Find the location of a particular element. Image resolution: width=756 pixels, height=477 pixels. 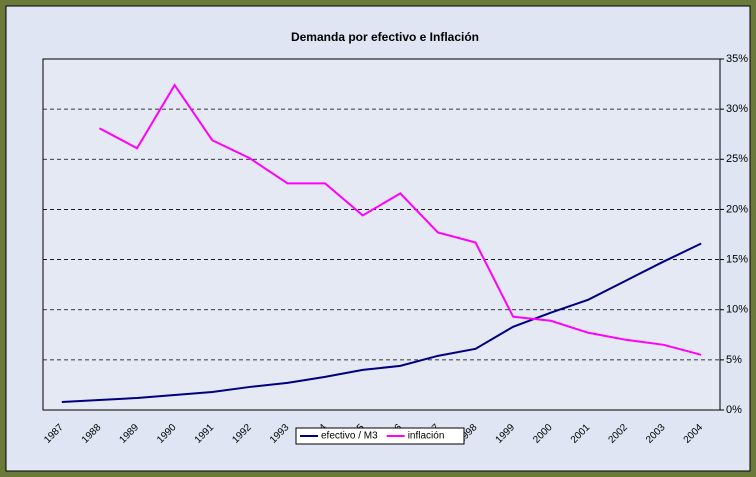

legend-box is located at coordinates (380, 436).